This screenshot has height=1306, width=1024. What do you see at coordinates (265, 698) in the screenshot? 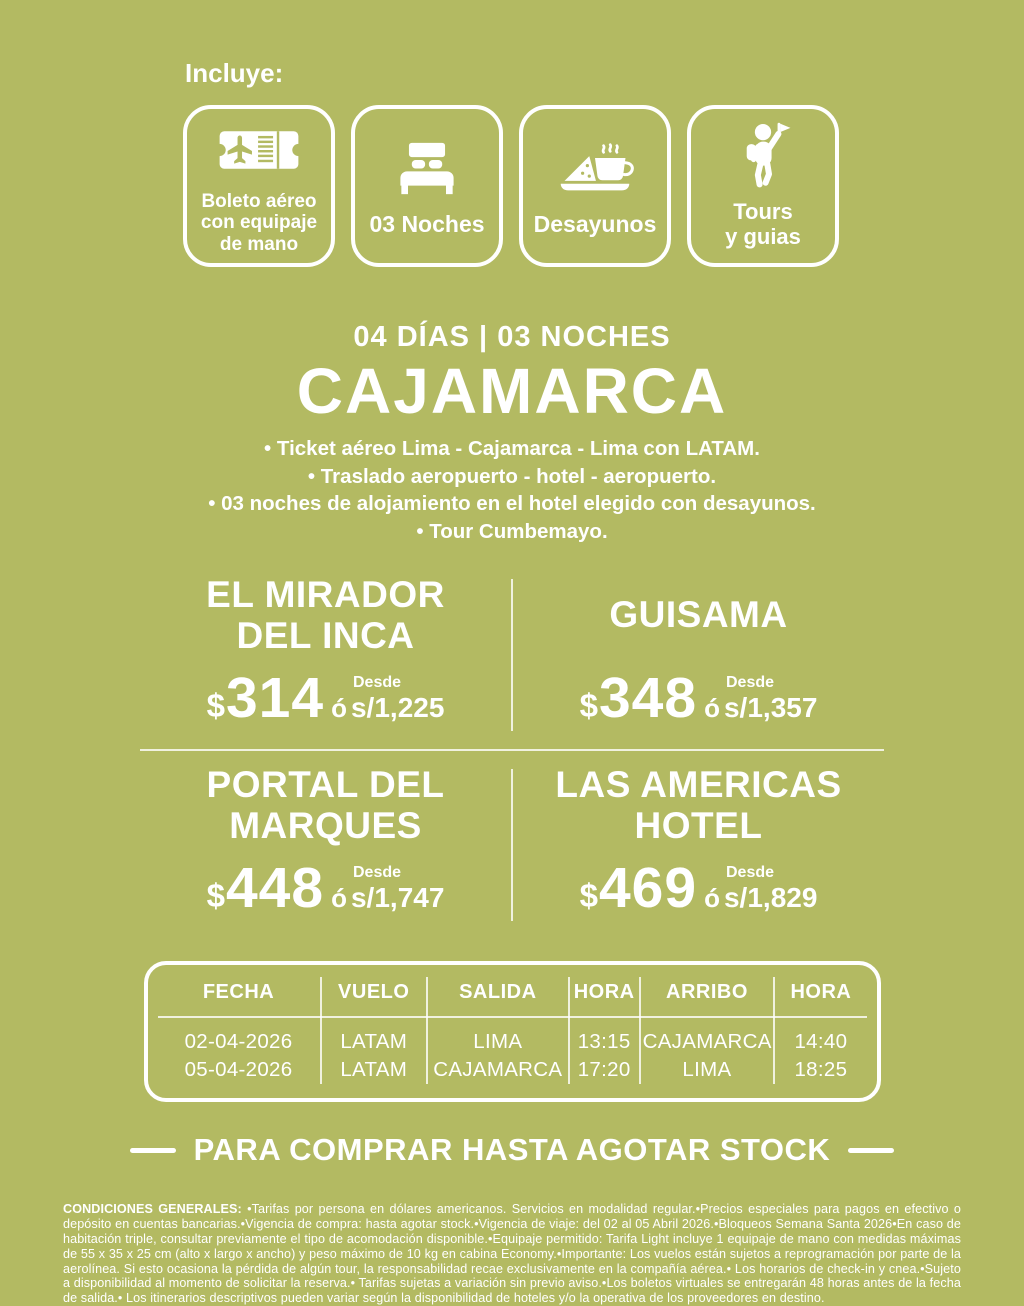
I see `price-usd: $314` at bounding box center [265, 698].